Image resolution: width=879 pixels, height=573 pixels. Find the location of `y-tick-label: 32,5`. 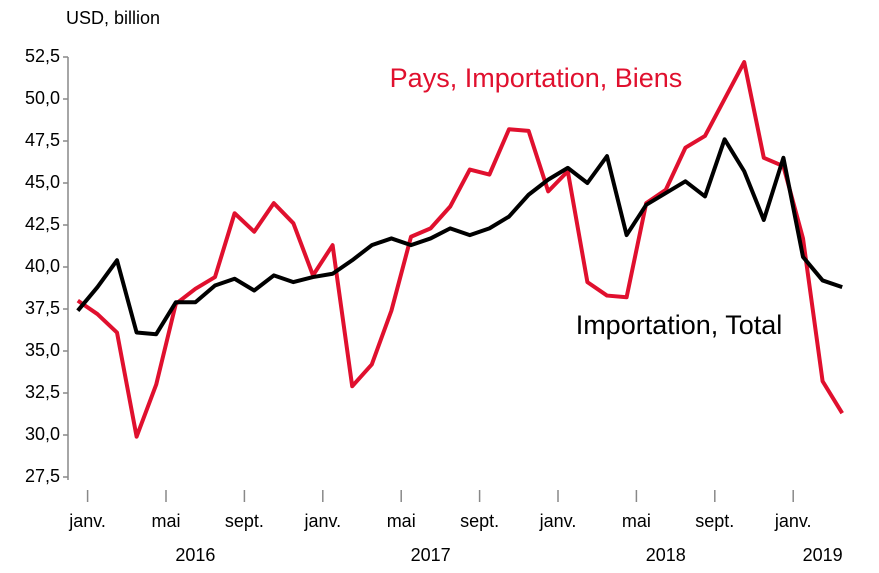

y-tick-label: 32,5 is located at coordinates (42, 392).